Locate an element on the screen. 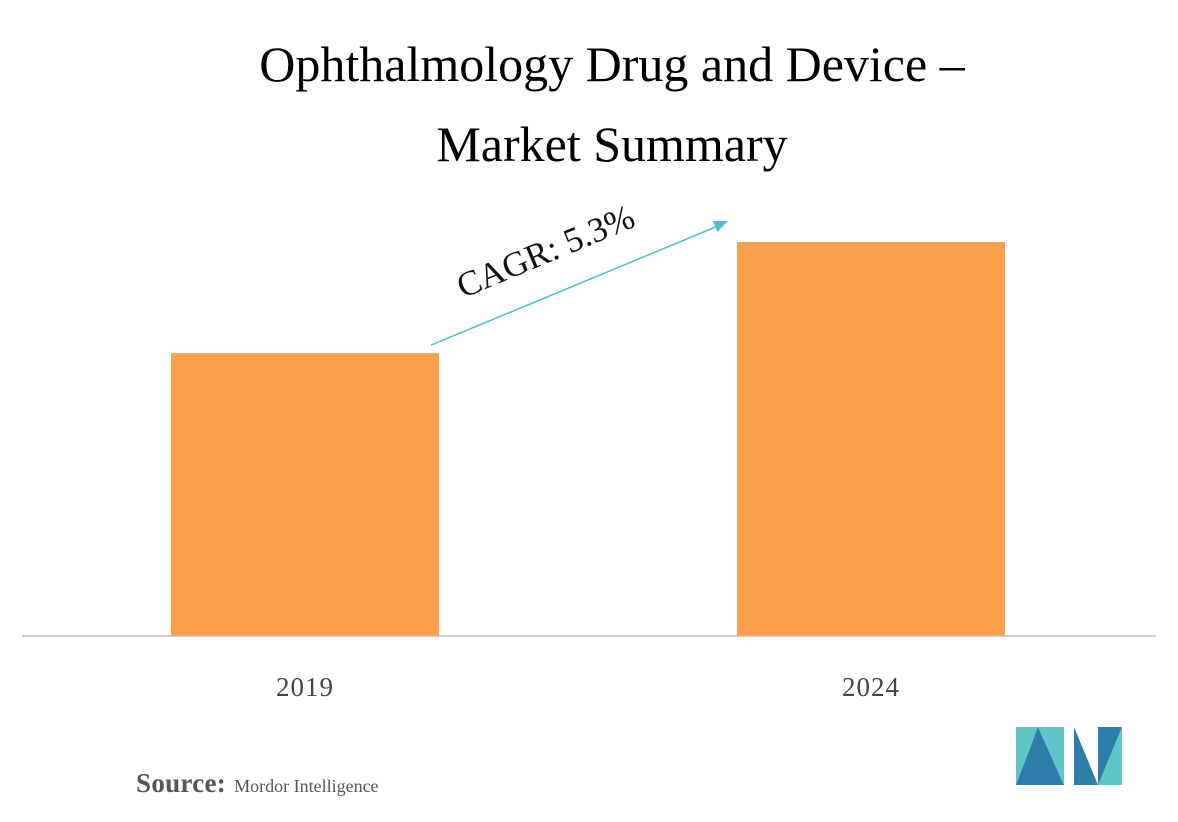 The width and height of the screenshot is (1178, 822). bar-2019 is located at coordinates (305, 494).